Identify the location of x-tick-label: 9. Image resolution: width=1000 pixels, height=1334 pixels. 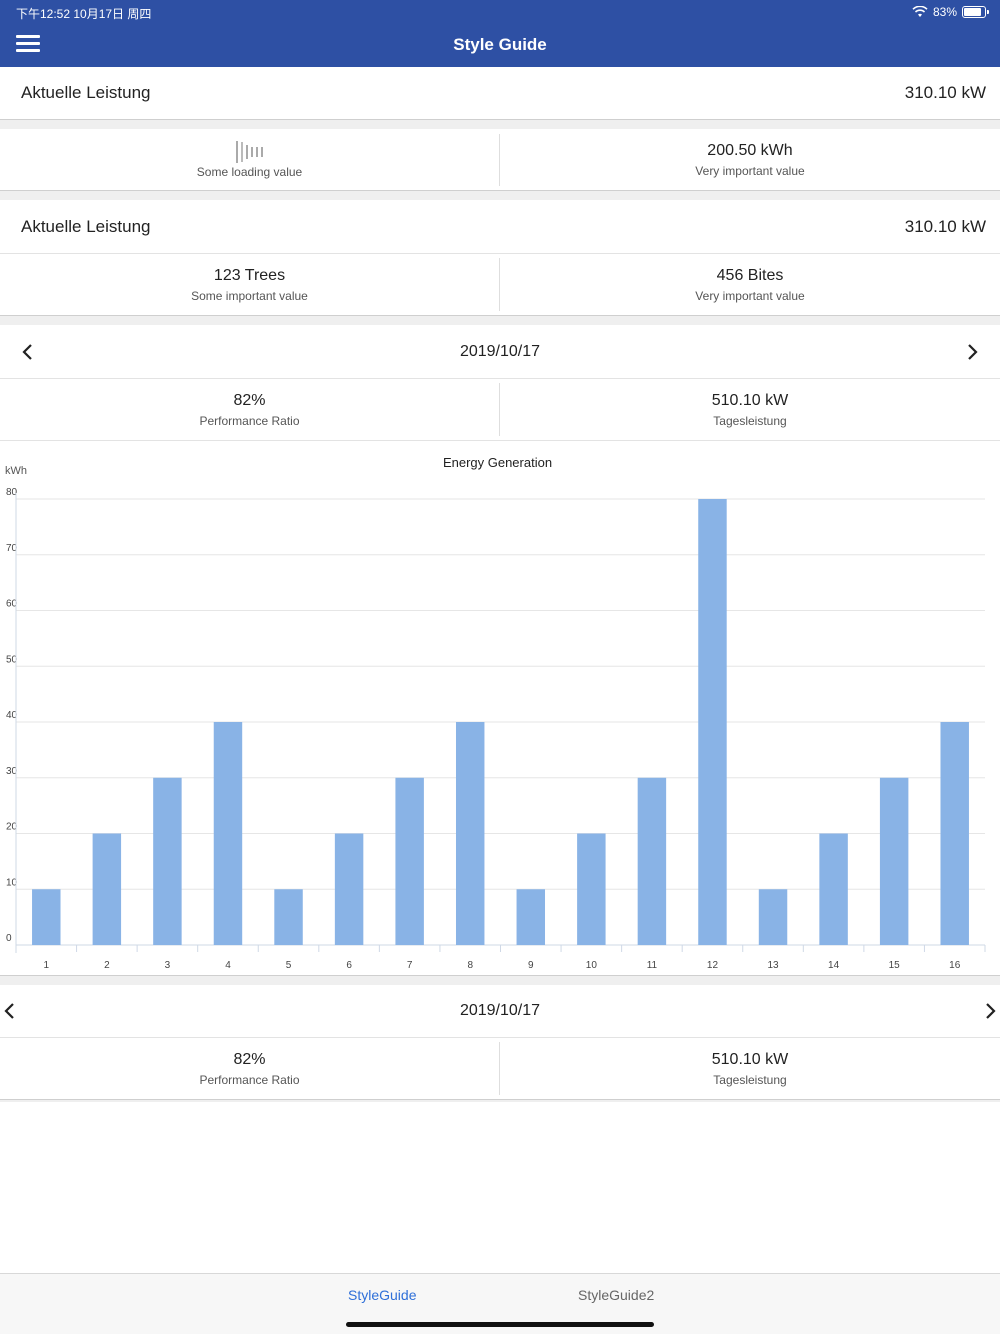
(531, 965).